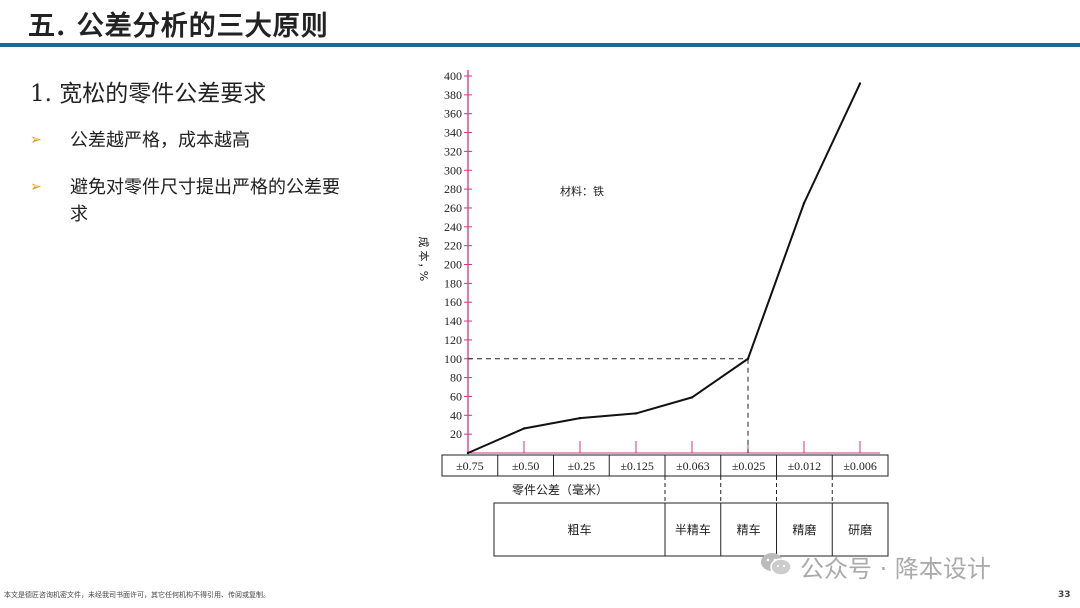 The image size is (1080, 608). What do you see at coordinates (804, 530) in the screenshot?
I see `process-label: 精磨` at bounding box center [804, 530].